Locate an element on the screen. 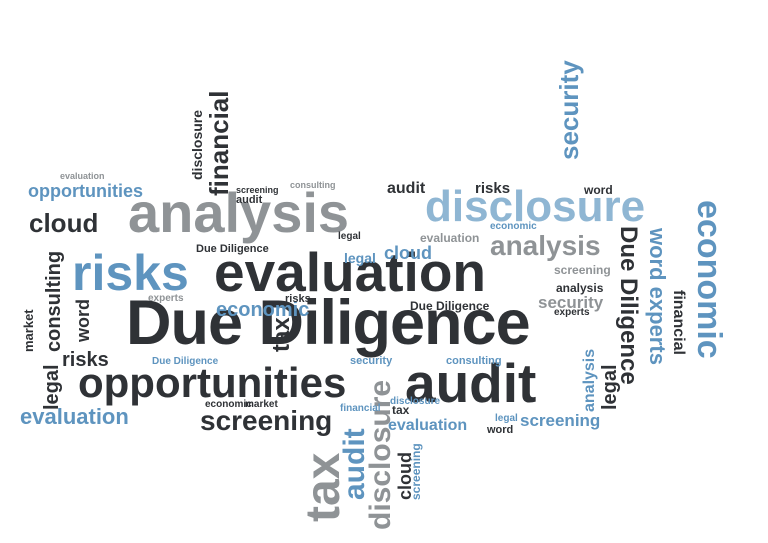 Image resolution: width=768 pixels, height=543 pixels. word-screening-vertical: screening is located at coordinates (416, 471).